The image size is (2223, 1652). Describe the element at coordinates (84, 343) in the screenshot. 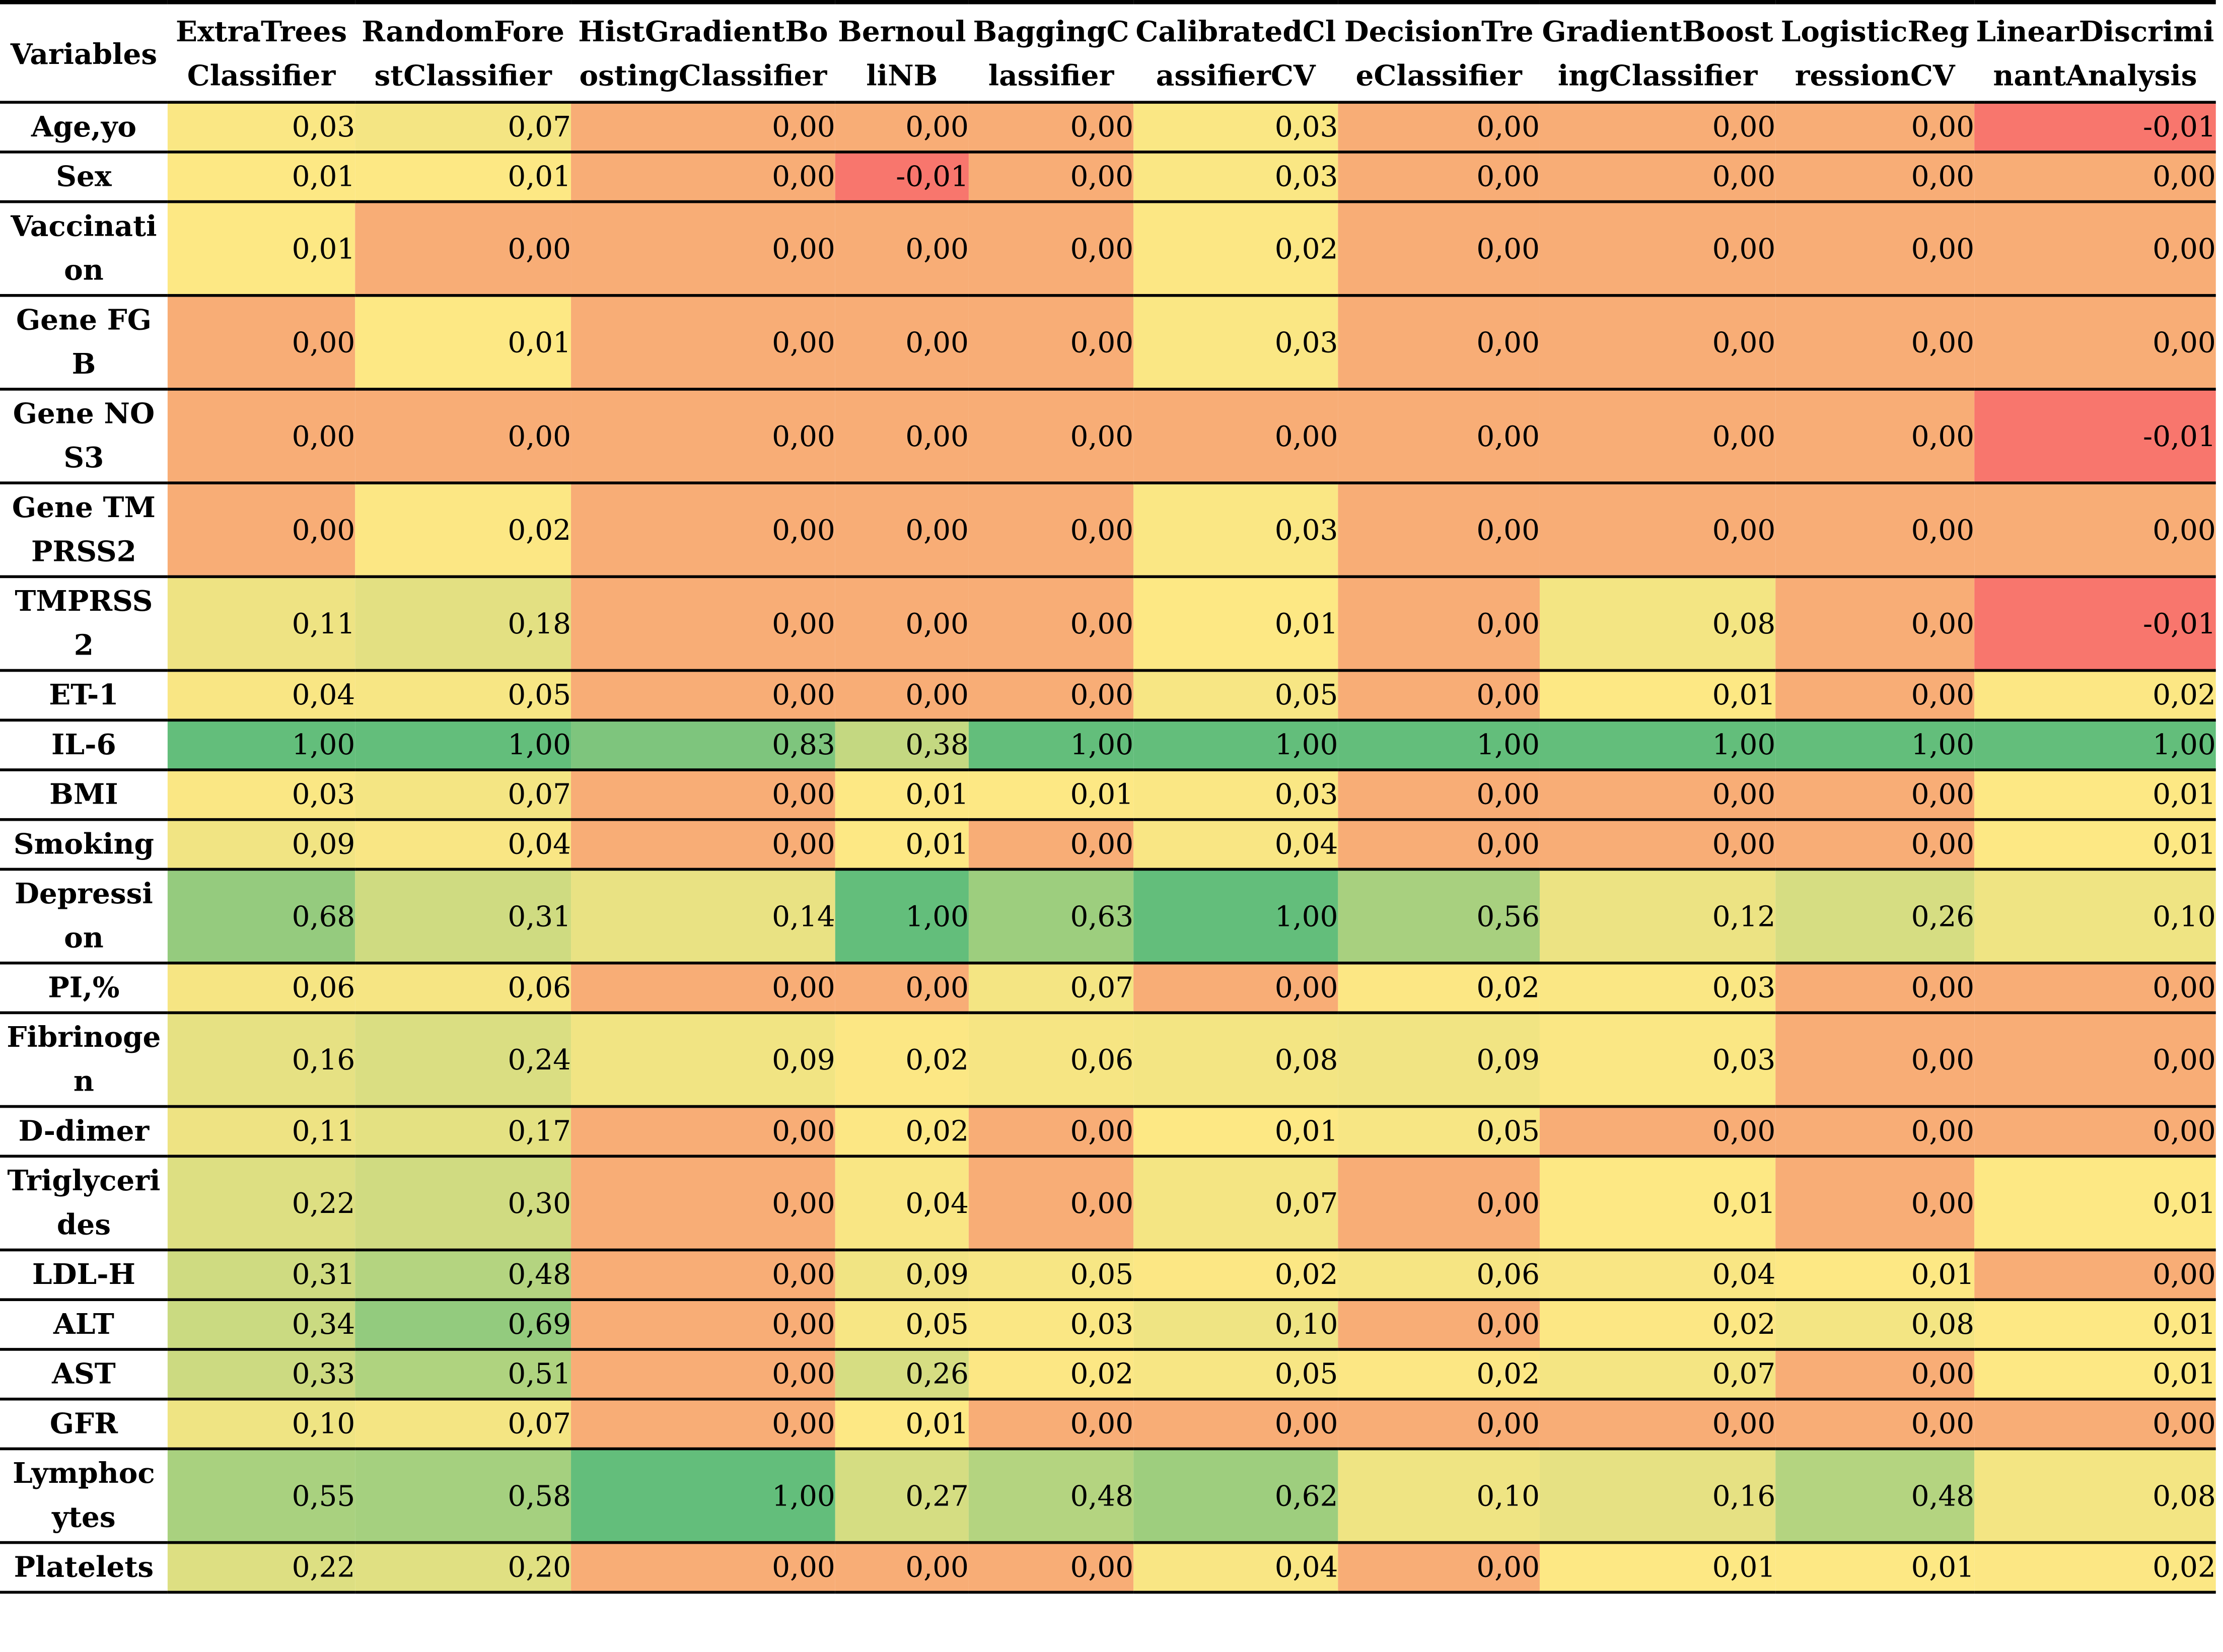

I see `variable-name: Gene FGB` at that location.